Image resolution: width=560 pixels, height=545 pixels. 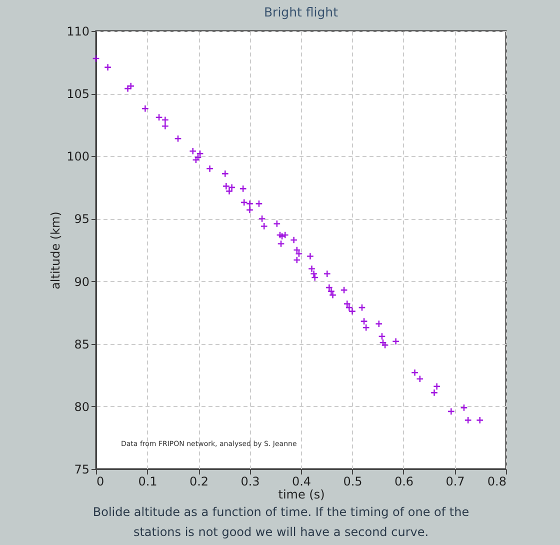 What do you see at coordinates (55, 251) in the screenshot?
I see `y-axis-title: altitude (km)` at bounding box center [55, 251].